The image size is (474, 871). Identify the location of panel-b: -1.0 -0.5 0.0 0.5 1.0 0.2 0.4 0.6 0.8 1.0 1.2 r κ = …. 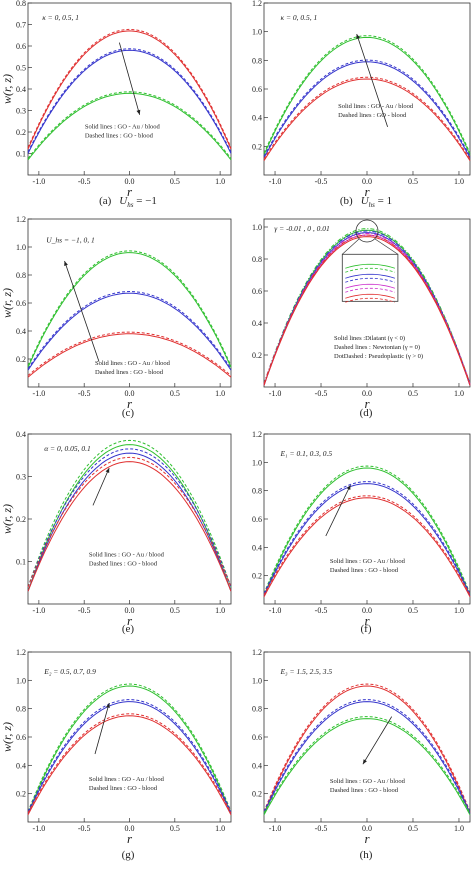
(361, 99).